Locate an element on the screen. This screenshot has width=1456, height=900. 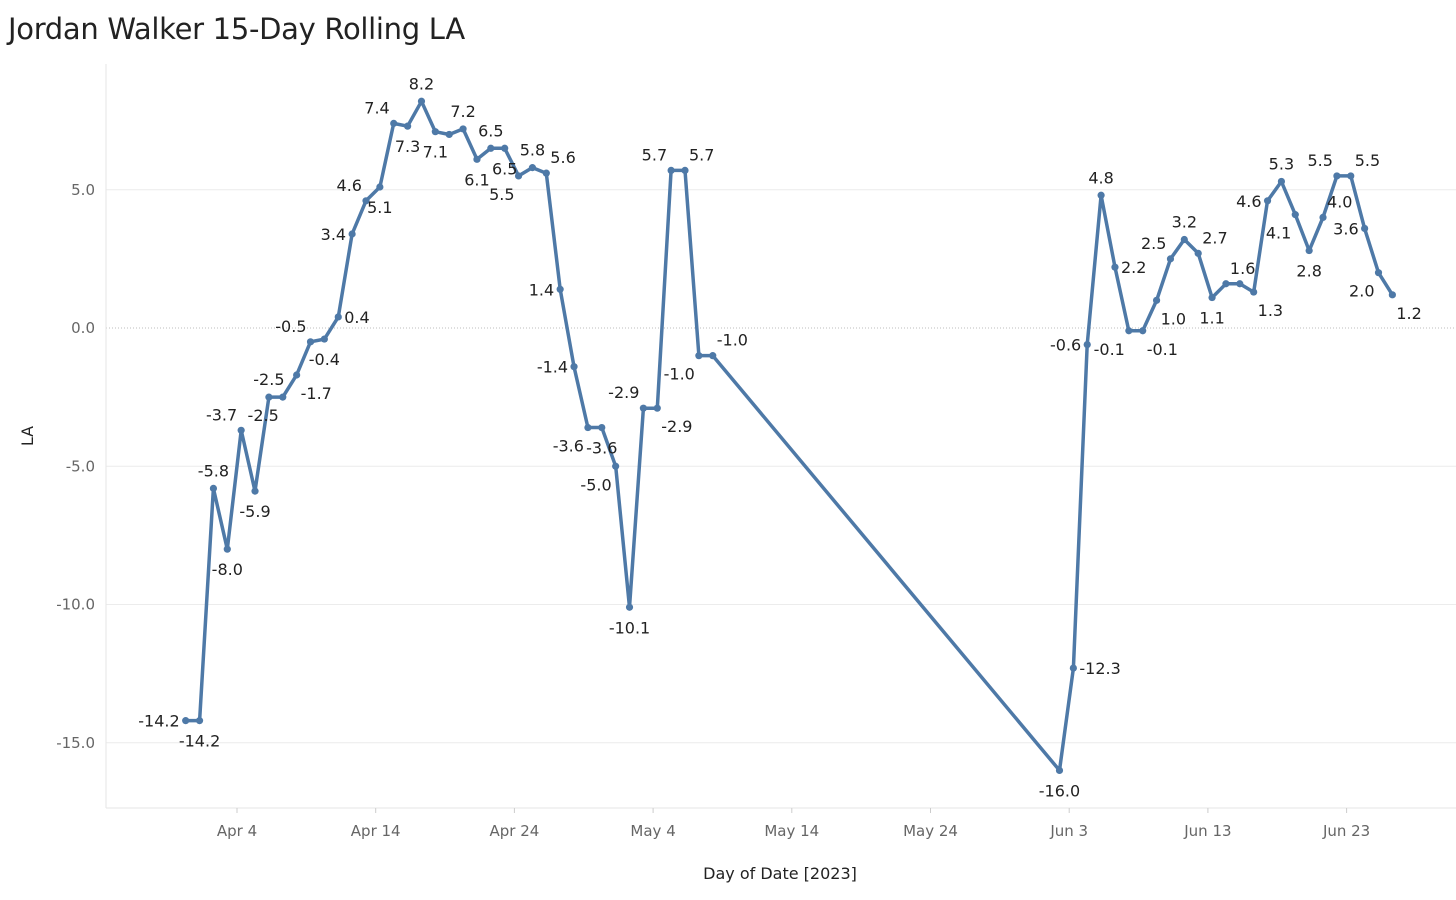
y-tick-label: -5.0 is located at coordinates (80, 466).